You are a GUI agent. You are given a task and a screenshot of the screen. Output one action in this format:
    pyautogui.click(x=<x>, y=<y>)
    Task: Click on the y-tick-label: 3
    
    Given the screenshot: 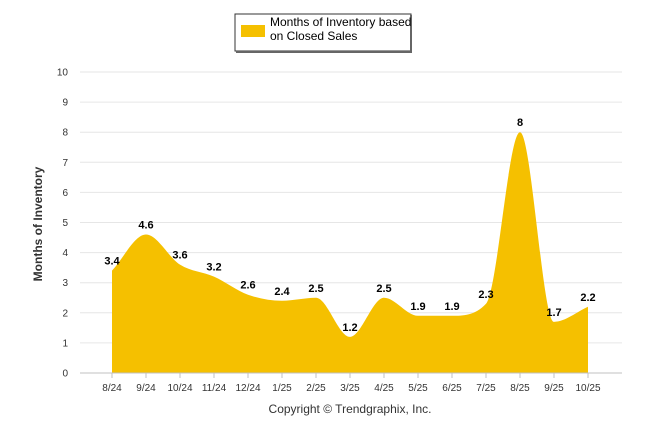 What is the action you would take?
    pyautogui.click(x=65, y=283)
    